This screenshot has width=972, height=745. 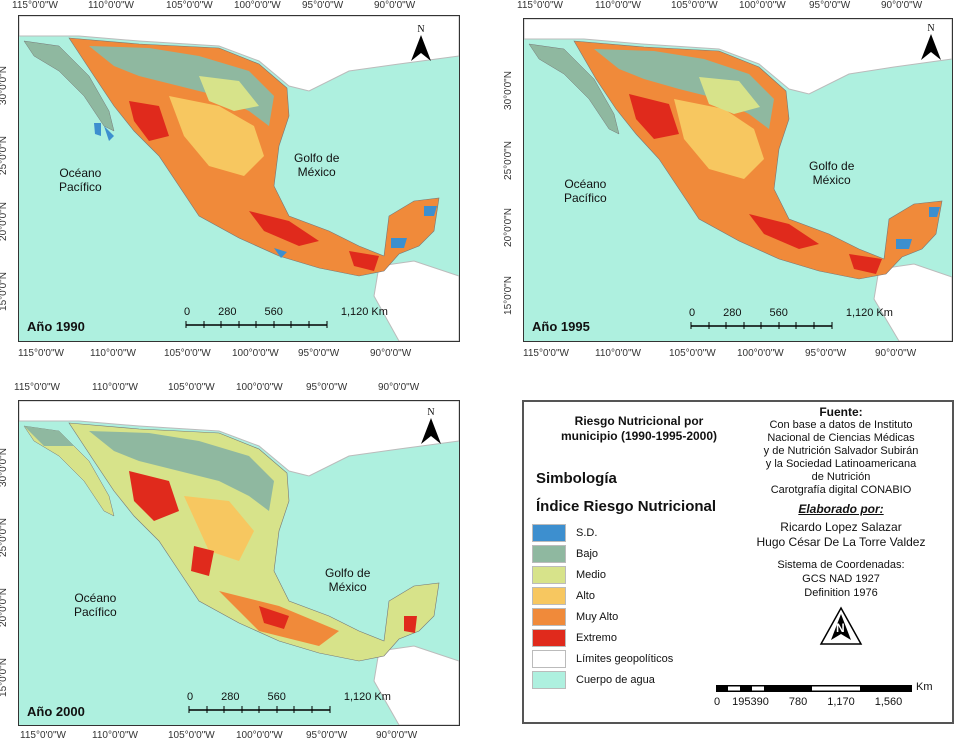 What do you see at coordinates (615, 679) in the screenshot?
I see `legend-item-label: Cuerpo de agua` at bounding box center [615, 679].